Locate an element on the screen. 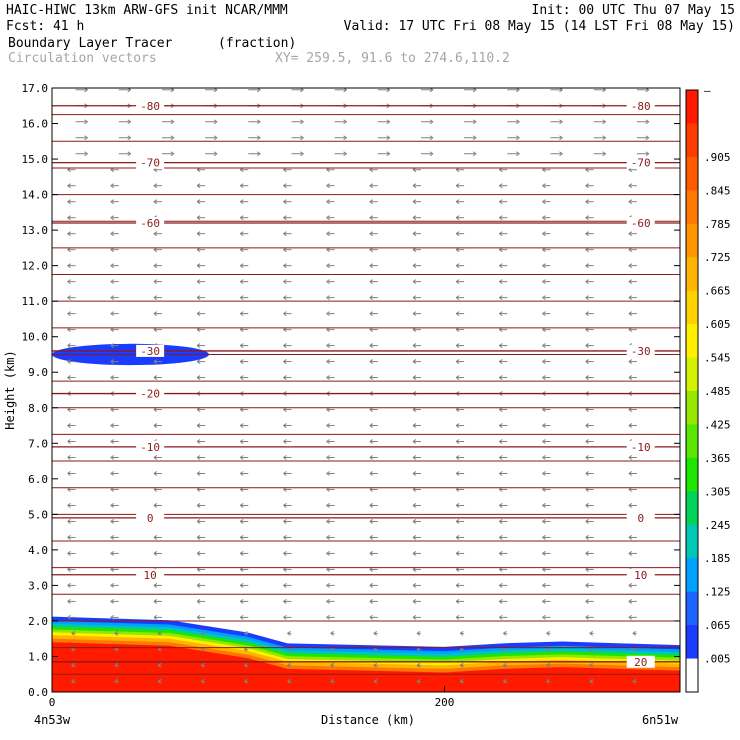 This screenshot has width=740, height=740. colorbar-label: .185 is located at coordinates (717, 558).